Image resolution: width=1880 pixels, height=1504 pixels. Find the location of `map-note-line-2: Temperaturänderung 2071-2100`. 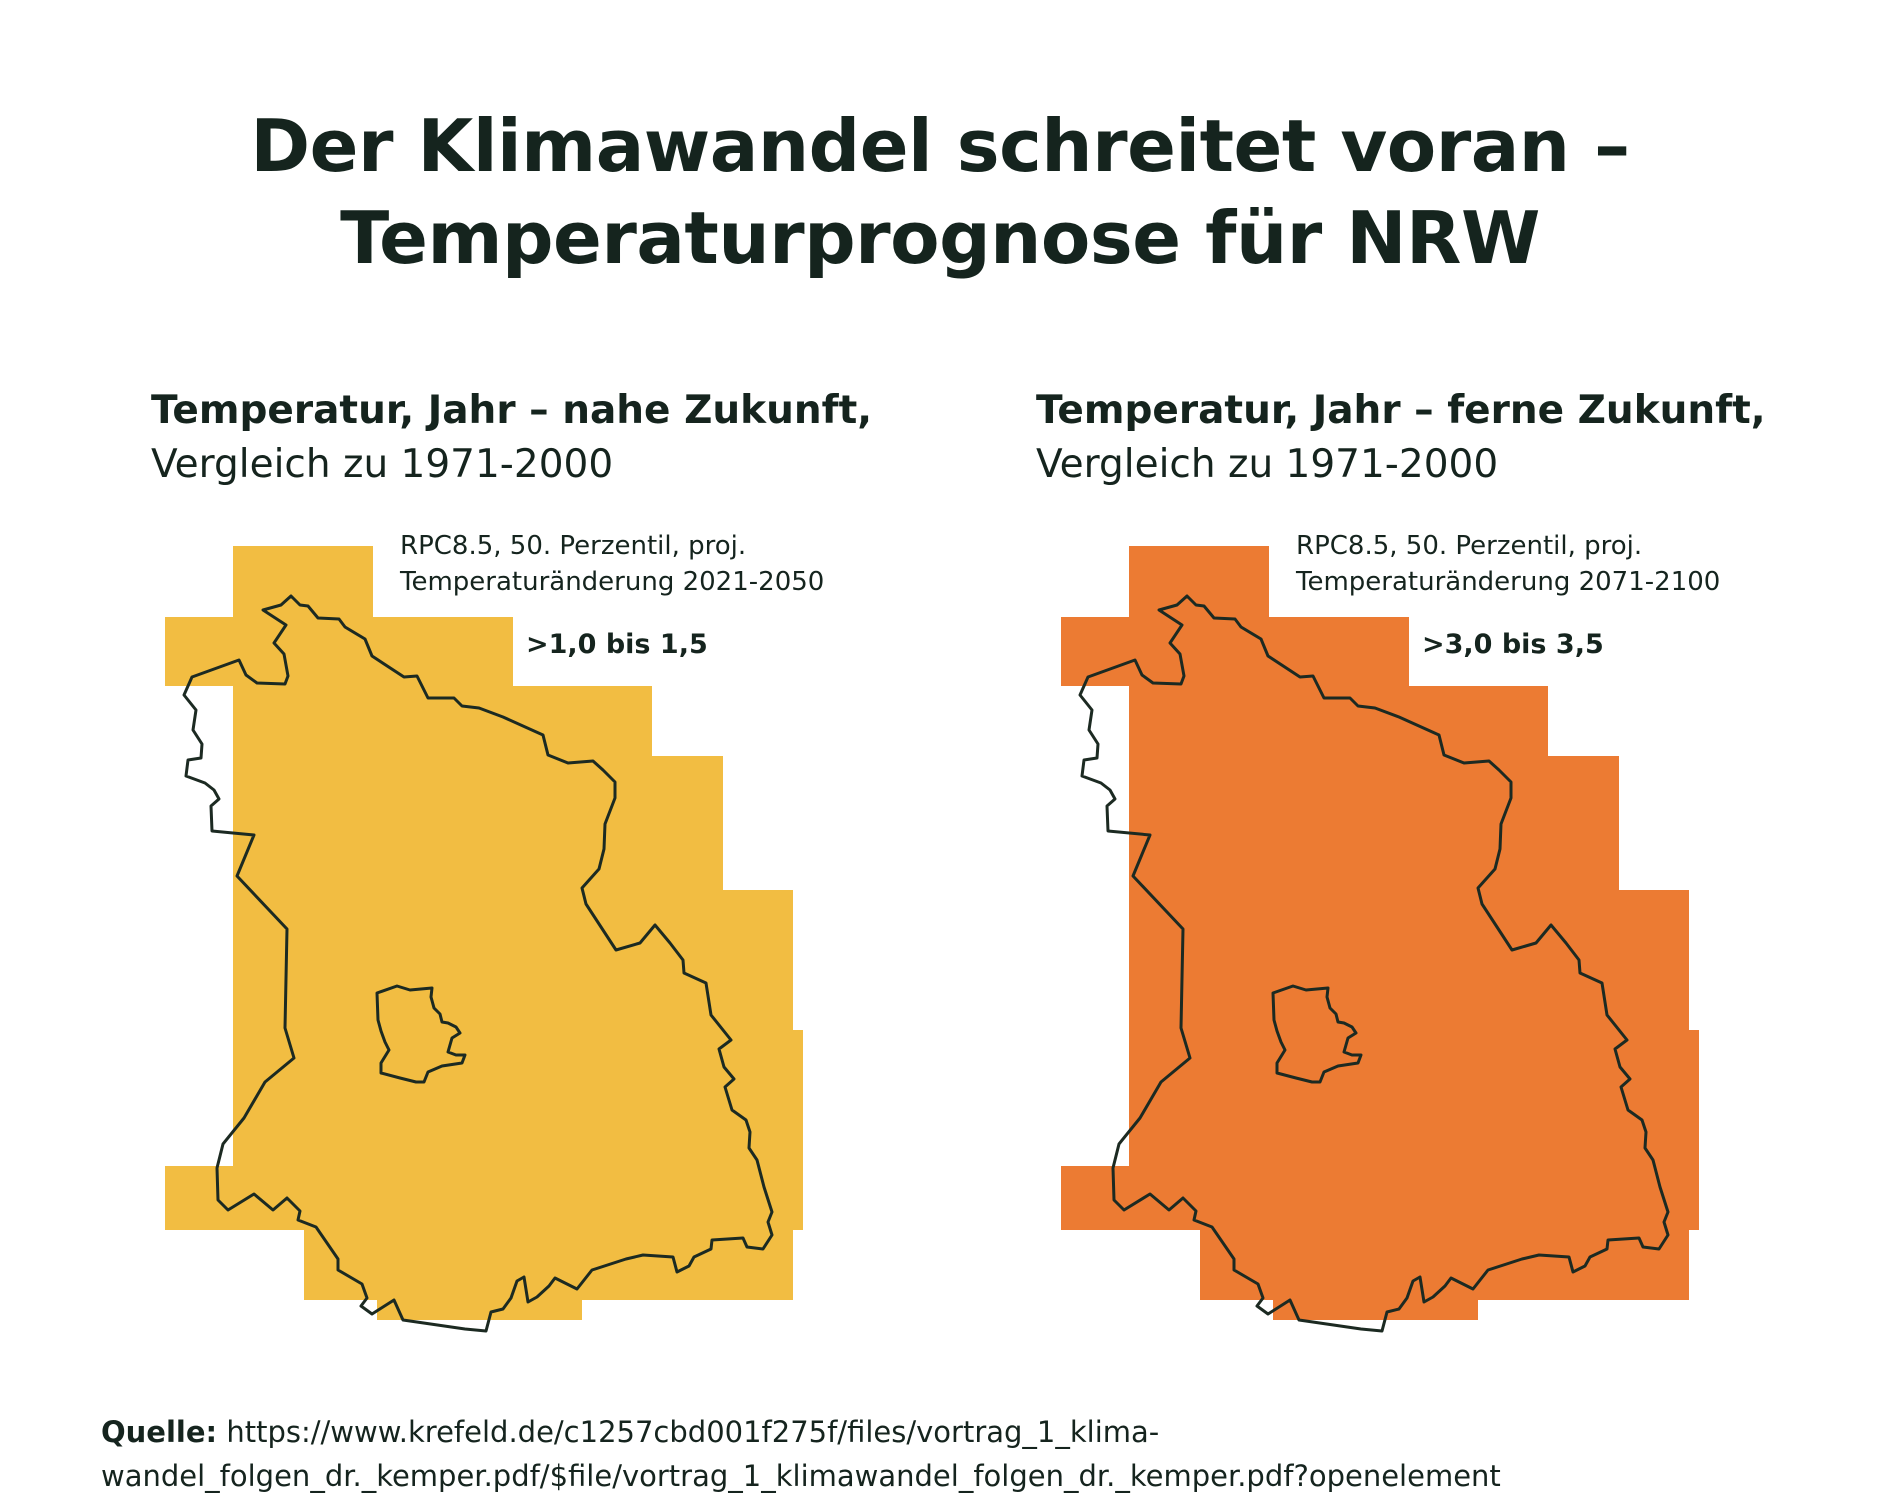

map-note-line-2: Temperaturänderung 2071-2100 is located at coordinates (1507, 582).